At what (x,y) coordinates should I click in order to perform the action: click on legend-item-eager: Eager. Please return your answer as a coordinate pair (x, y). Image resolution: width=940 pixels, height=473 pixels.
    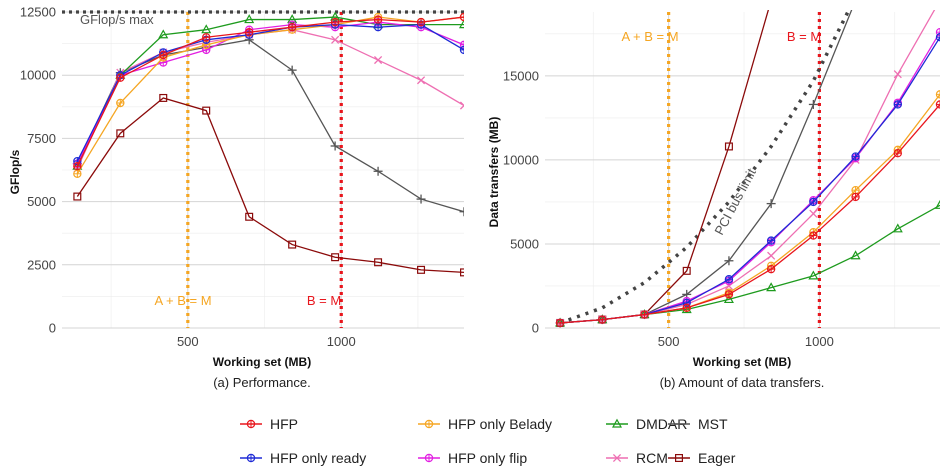
    Looking at the image, I should click on (702, 458).